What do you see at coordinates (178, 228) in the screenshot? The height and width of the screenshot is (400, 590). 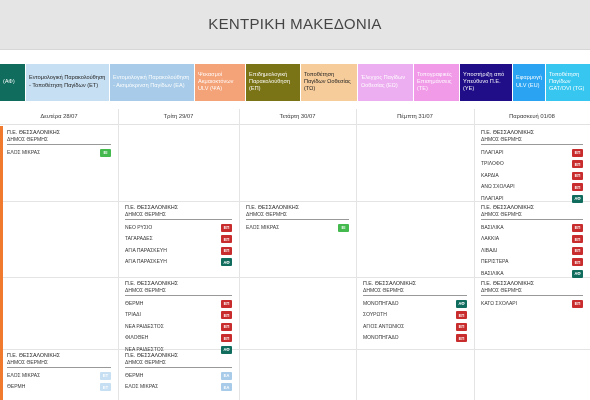 I see `location-row: ΝΕΟ ΡΥΣΙΟ ΕΠ` at bounding box center [178, 228].